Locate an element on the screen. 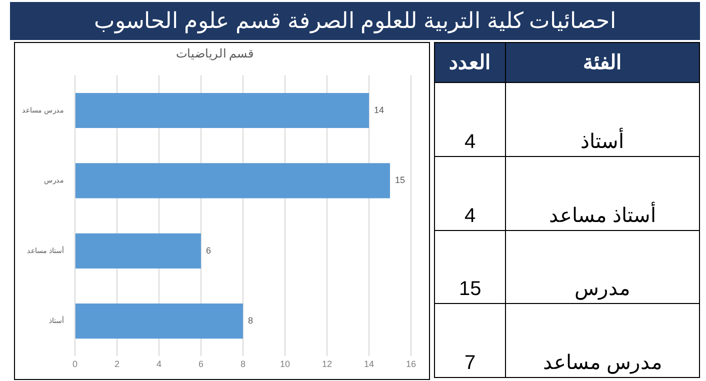 The image size is (706, 381). x-tick-label: 0 is located at coordinates (75, 364).